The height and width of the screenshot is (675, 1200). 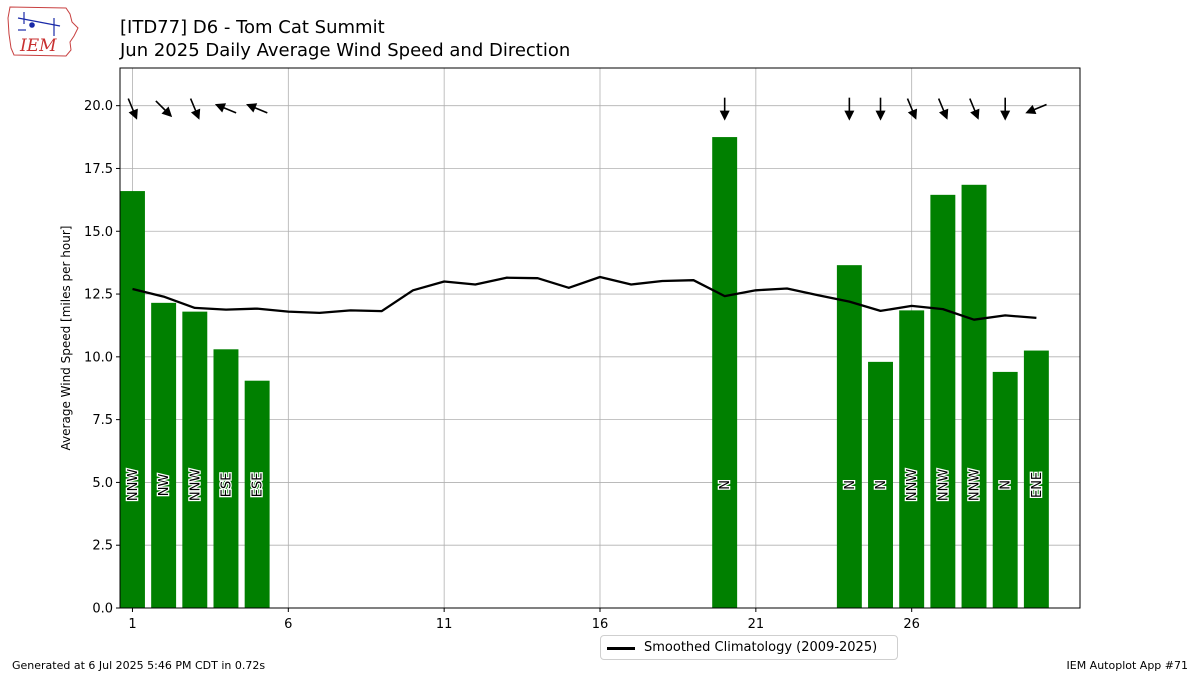 I want to click on iowa-state-outline-icon, so click(x=43, y=31).